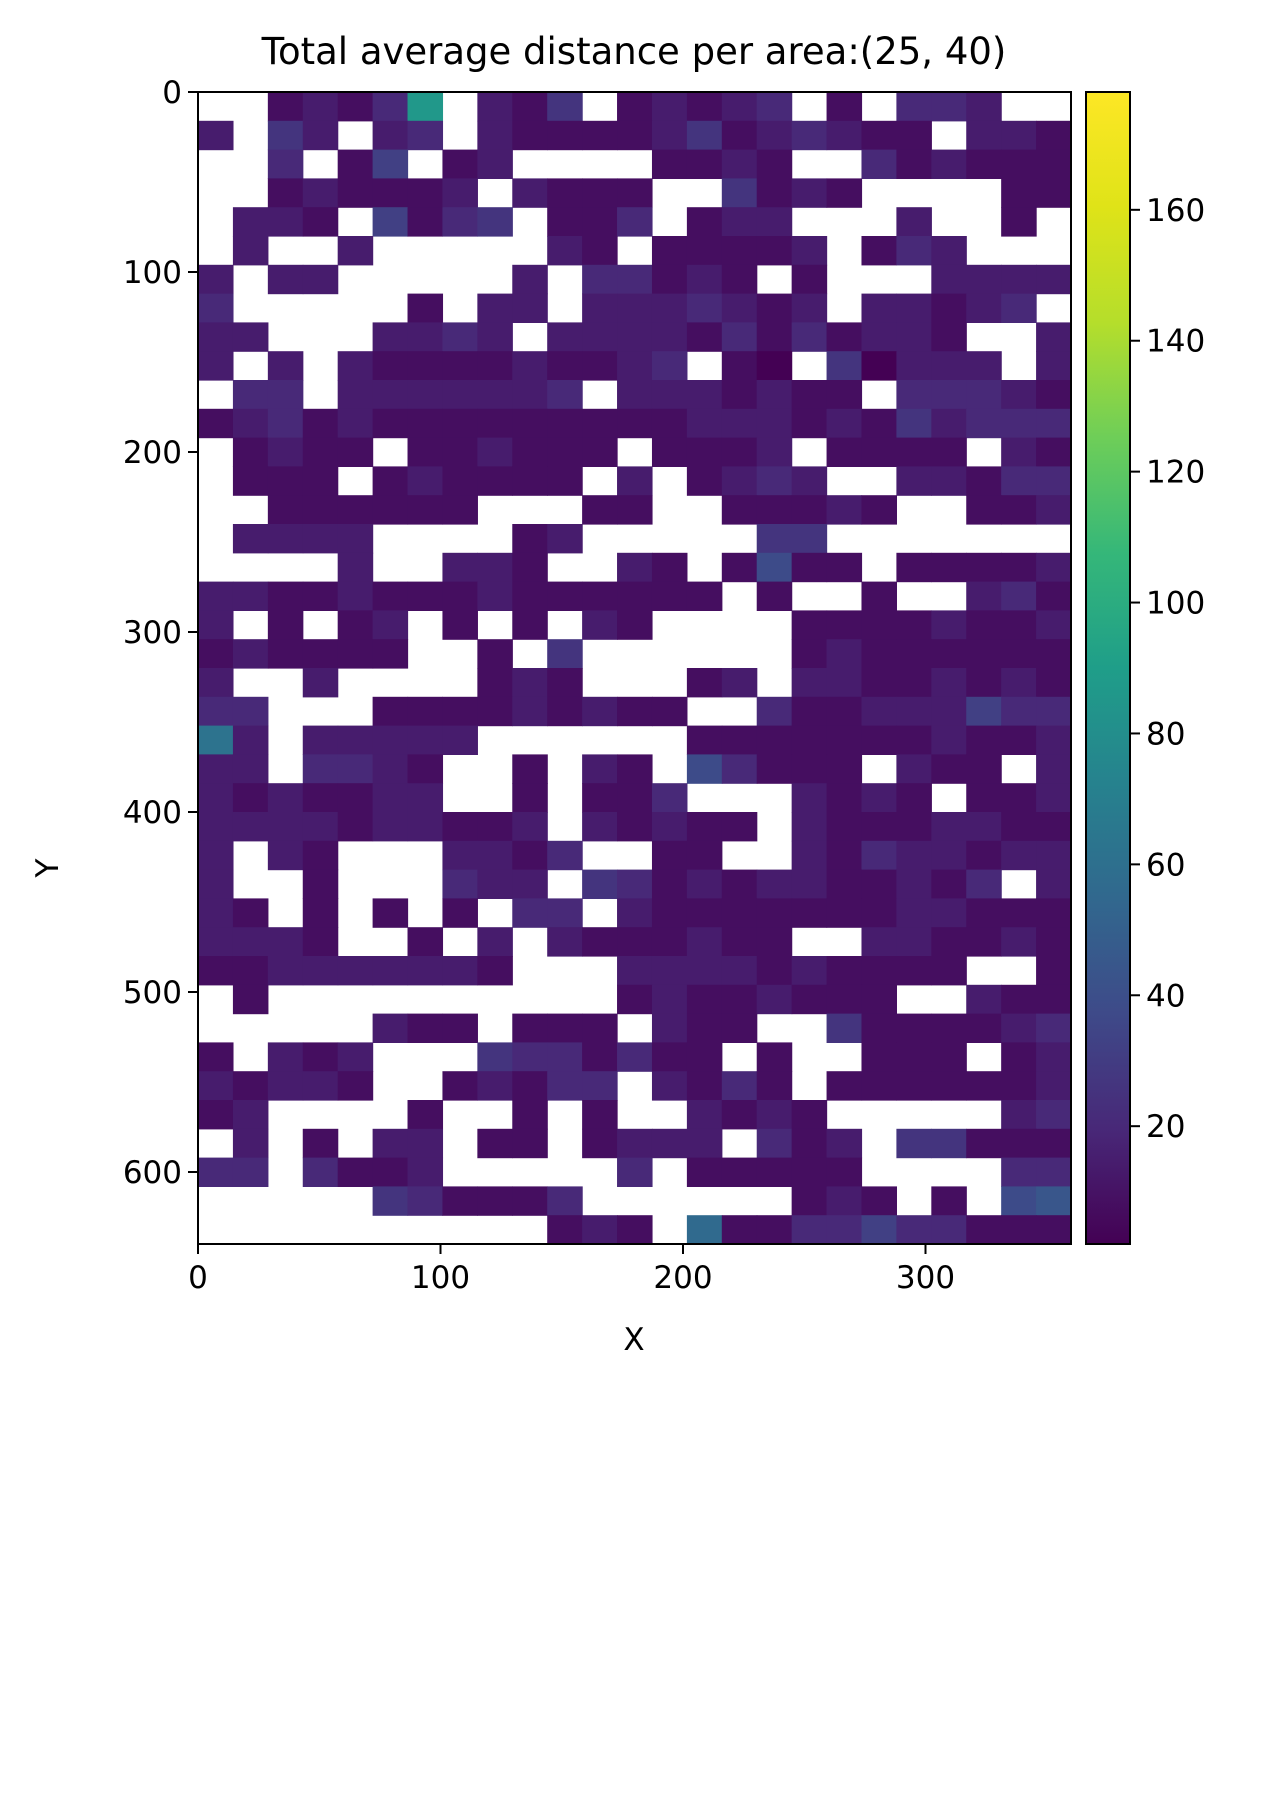 The width and height of the screenshot is (1266, 1806). What do you see at coordinates (152, 1173) in the screenshot?
I see `y-tick-label: 600` at bounding box center [152, 1173].